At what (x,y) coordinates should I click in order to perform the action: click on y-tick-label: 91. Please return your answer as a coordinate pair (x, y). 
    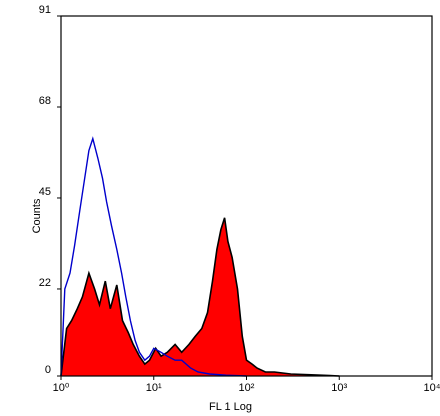
    Looking at the image, I should click on (45, 10).